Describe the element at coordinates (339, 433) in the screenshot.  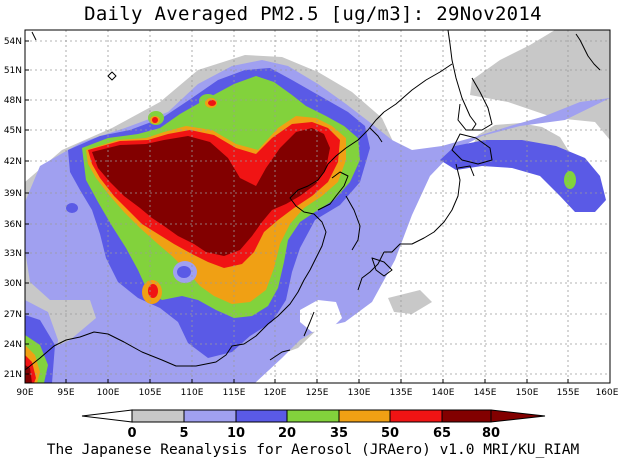
I see `colorbar-label: 35` at that location.